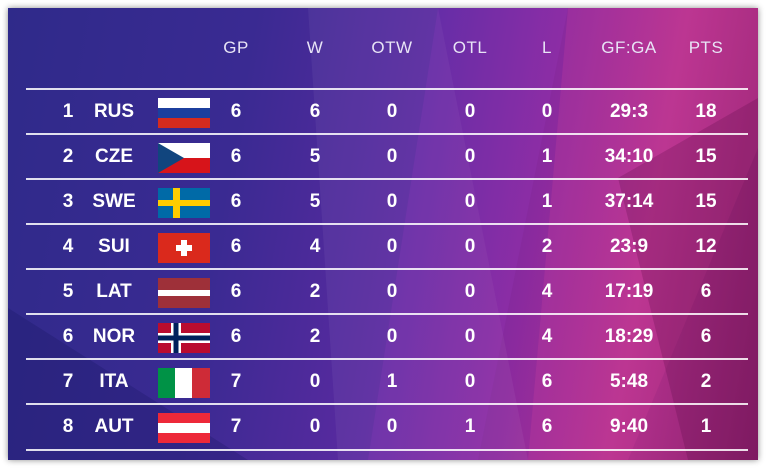 Image resolution: width=768 pixels, height=470 pixels. Describe the element at coordinates (315, 47) in the screenshot. I see `header-w: W` at that location.